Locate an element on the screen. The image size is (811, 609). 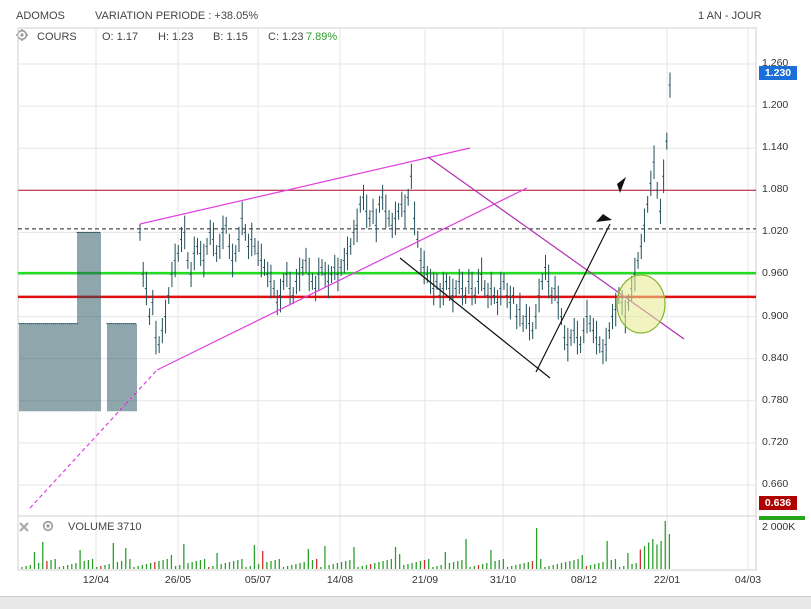
change-value: 7.89% is located at coordinates (322, 37).